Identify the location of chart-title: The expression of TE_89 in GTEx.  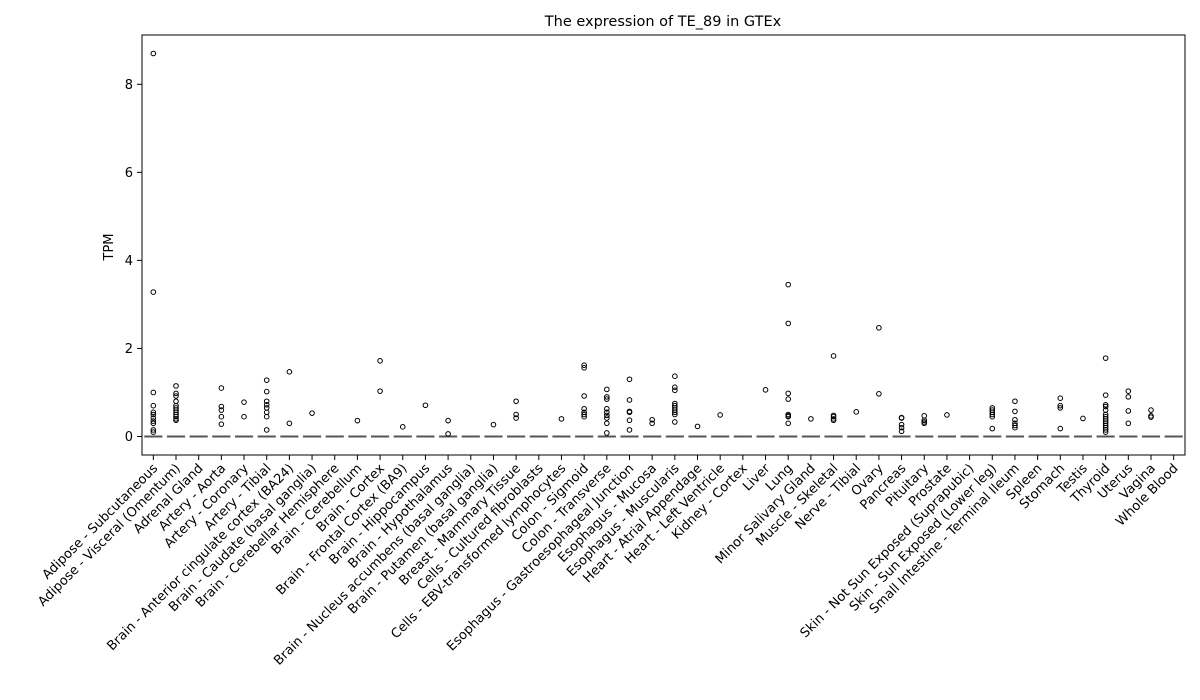
(663, 22).